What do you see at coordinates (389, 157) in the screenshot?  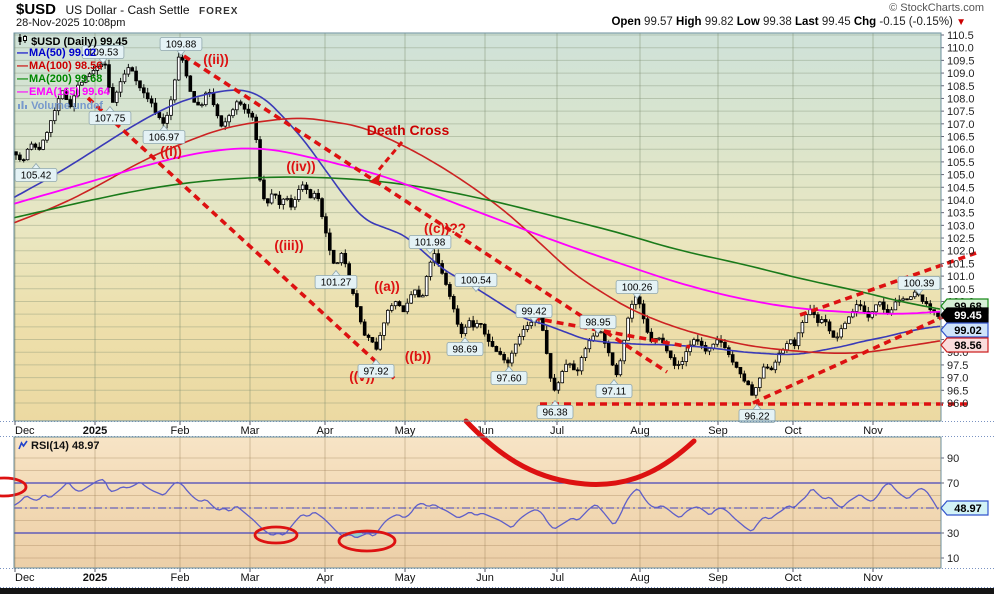 I see `death-cross-arrow` at bounding box center [389, 157].